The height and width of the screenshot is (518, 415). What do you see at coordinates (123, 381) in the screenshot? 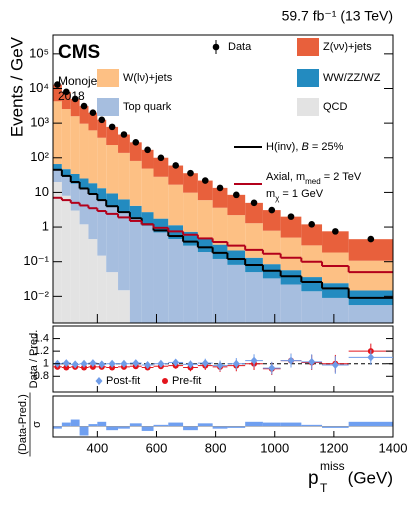
I see `legend-label: Post-fit` at bounding box center [123, 381].